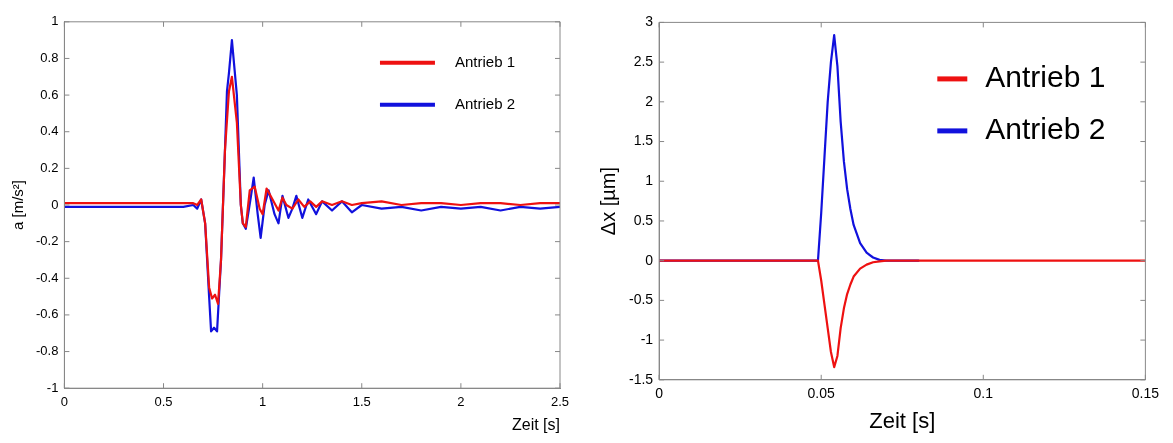 The height and width of the screenshot is (443, 1173). Describe the element at coordinates (47, 241) in the screenshot. I see `y-tick-label: -0.2` at that location.